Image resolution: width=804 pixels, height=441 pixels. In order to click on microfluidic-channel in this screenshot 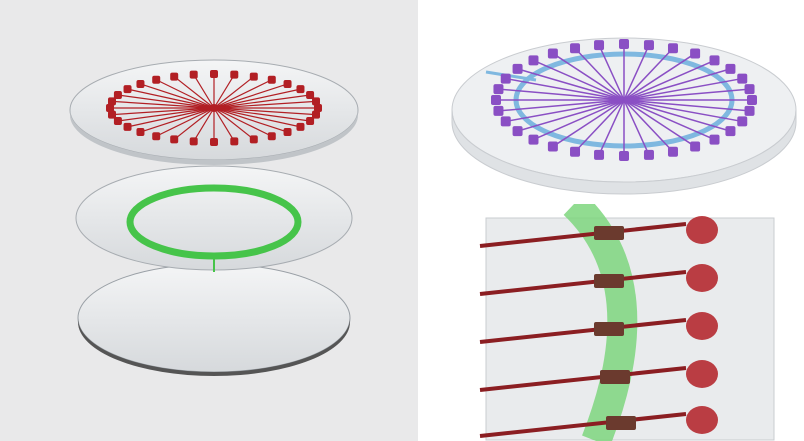, I will do `click(600, 322)`.